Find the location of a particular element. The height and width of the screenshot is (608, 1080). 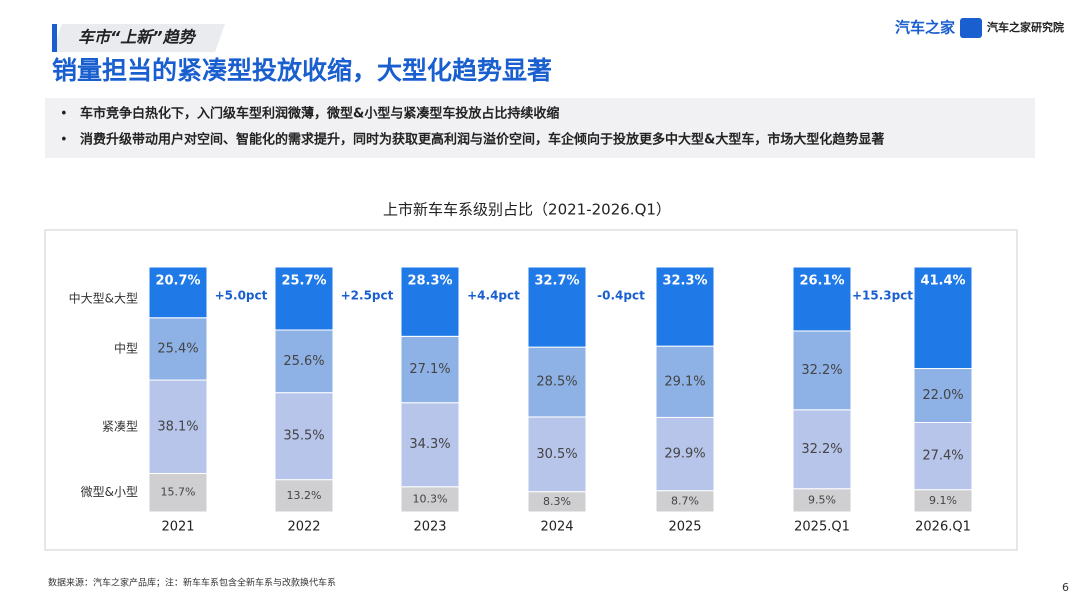

chart-title: 上市新车车系级别占比（2021-2026.Q1） is located at coordinates (527, 210).